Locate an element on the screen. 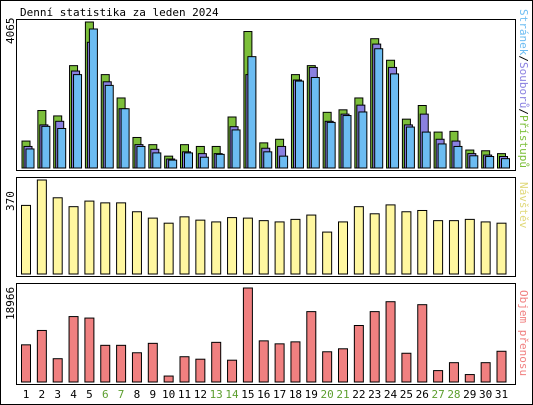 This screenshot has height=405, width=533. day-label-15: 15 is located at coordinates (247, 394).